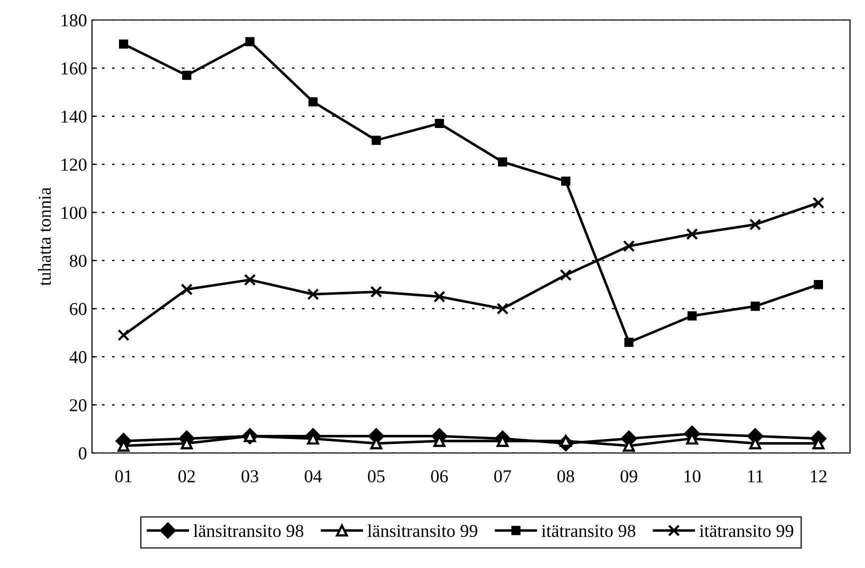 Image resolution: width=865 pixels, height=568 pixels. Describe the element at coordinates (818, 476) in the screenshot. I see `x-tick-label: 12` at that location.